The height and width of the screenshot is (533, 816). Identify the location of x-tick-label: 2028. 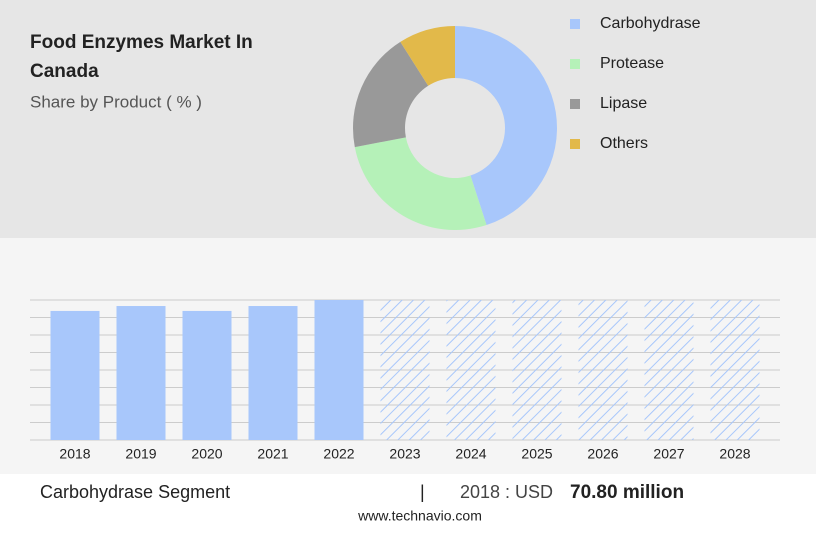
(734, 454).